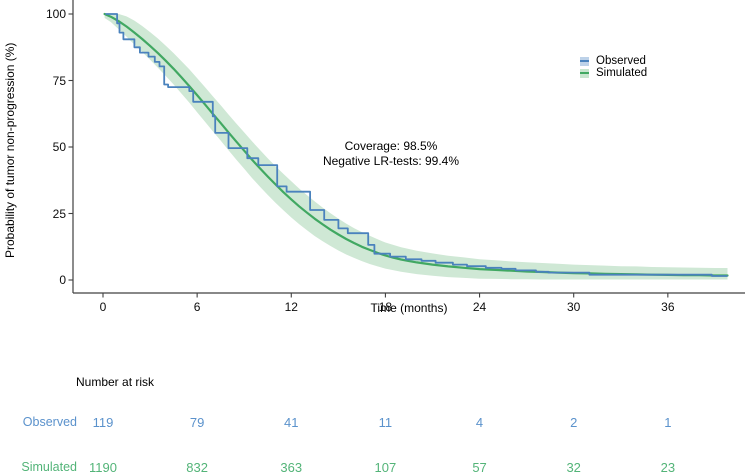  Describe the element at coordinates (103, 467) in the screenshot. I see `risk-value-simulated: 1190` at that location.